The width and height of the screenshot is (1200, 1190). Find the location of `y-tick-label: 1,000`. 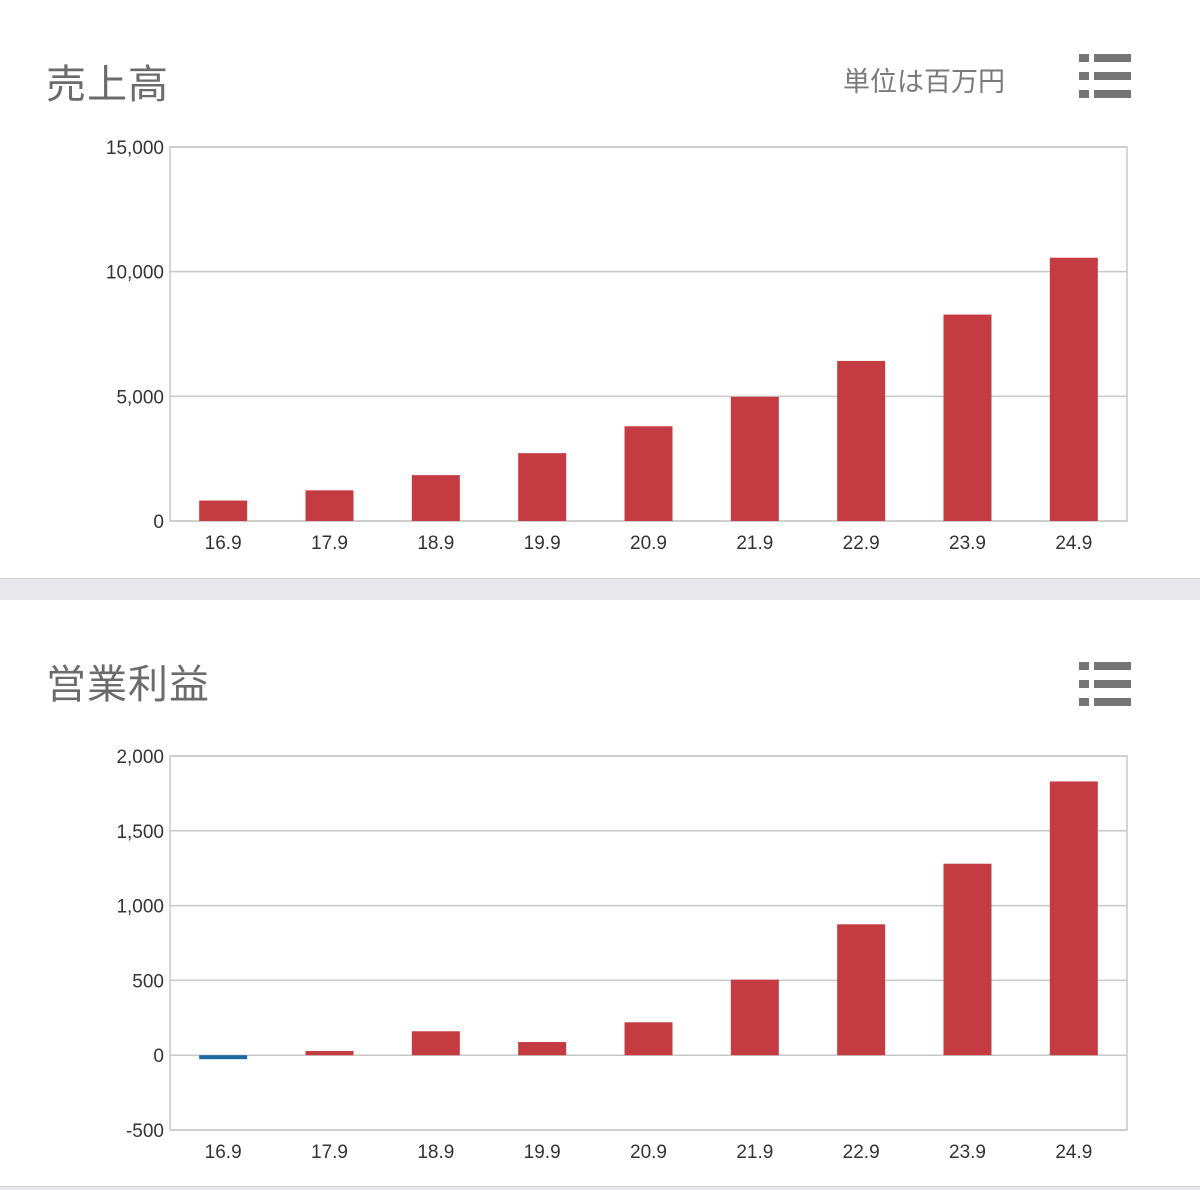

y-tick-label: 1,000 is located at coordinates (140, 907).